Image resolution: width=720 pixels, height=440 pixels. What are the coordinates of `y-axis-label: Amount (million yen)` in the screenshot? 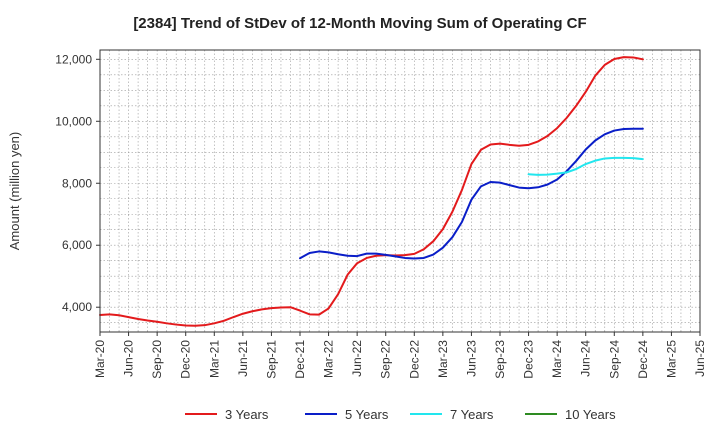 It's located at (14, 191).